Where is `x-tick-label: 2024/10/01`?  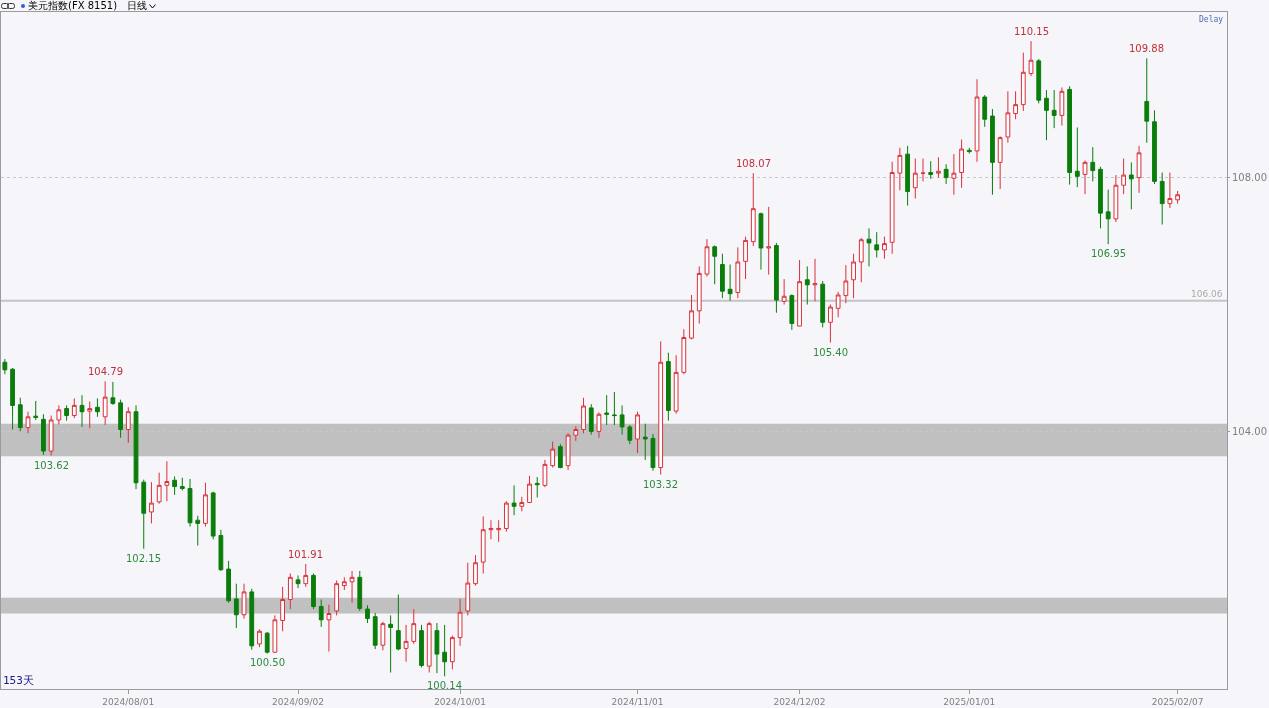
x-tick-label: 2024/10/01 is located at coordinates (460, 701).